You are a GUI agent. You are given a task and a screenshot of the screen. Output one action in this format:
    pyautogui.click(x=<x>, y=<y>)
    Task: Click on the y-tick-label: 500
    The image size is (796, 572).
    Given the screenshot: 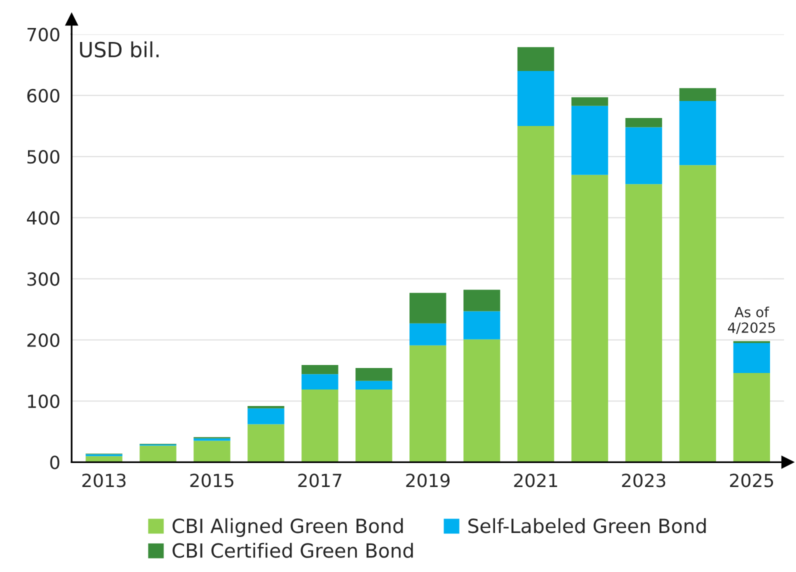 What is the action you would take?
    pyautogui.click(x=43, y=157)
    